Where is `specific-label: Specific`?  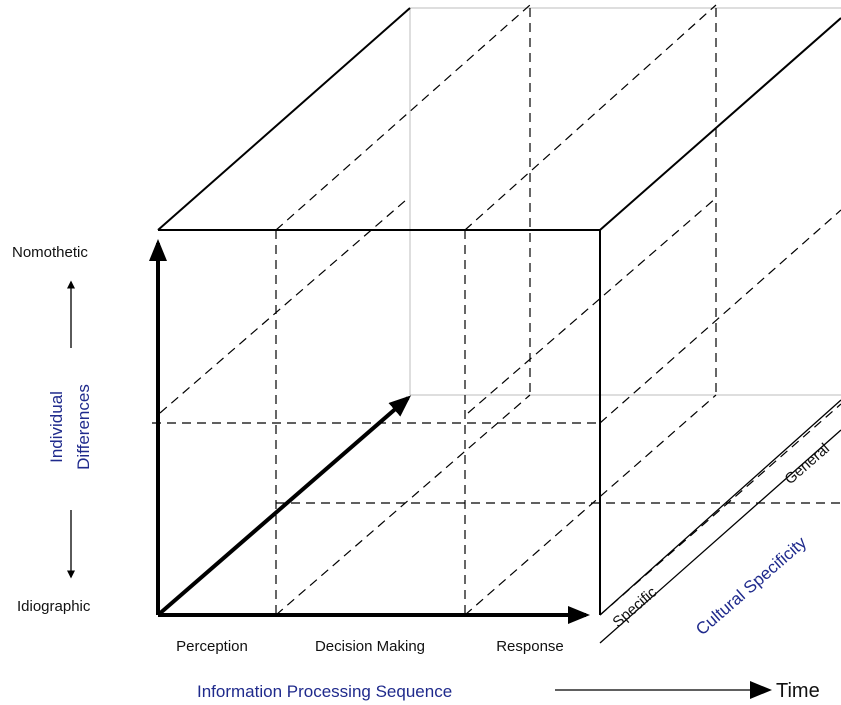
specific-label: Specific is located at coordinates (634, 607).